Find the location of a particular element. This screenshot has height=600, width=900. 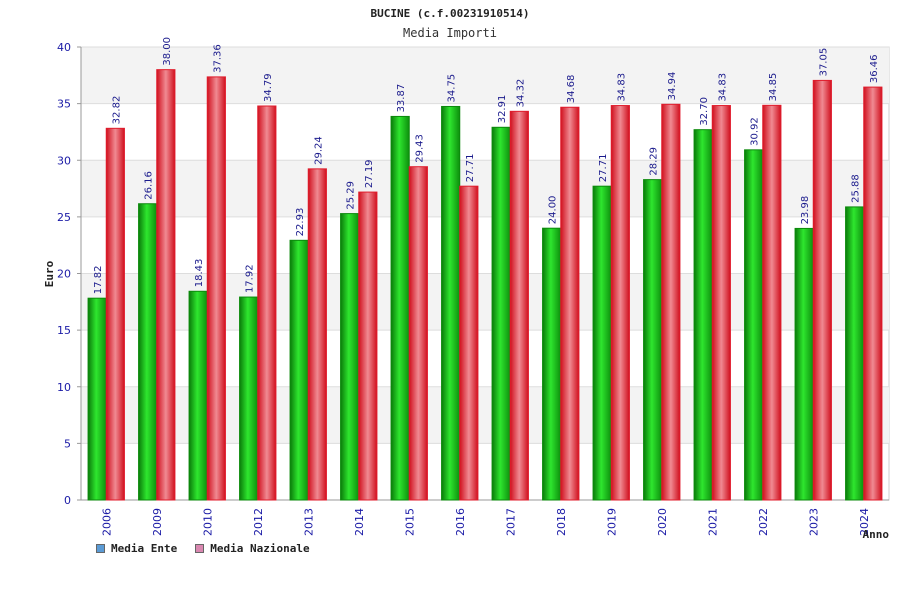

data-label-media-ente: 23.98 is located at coordinates (805, 210).